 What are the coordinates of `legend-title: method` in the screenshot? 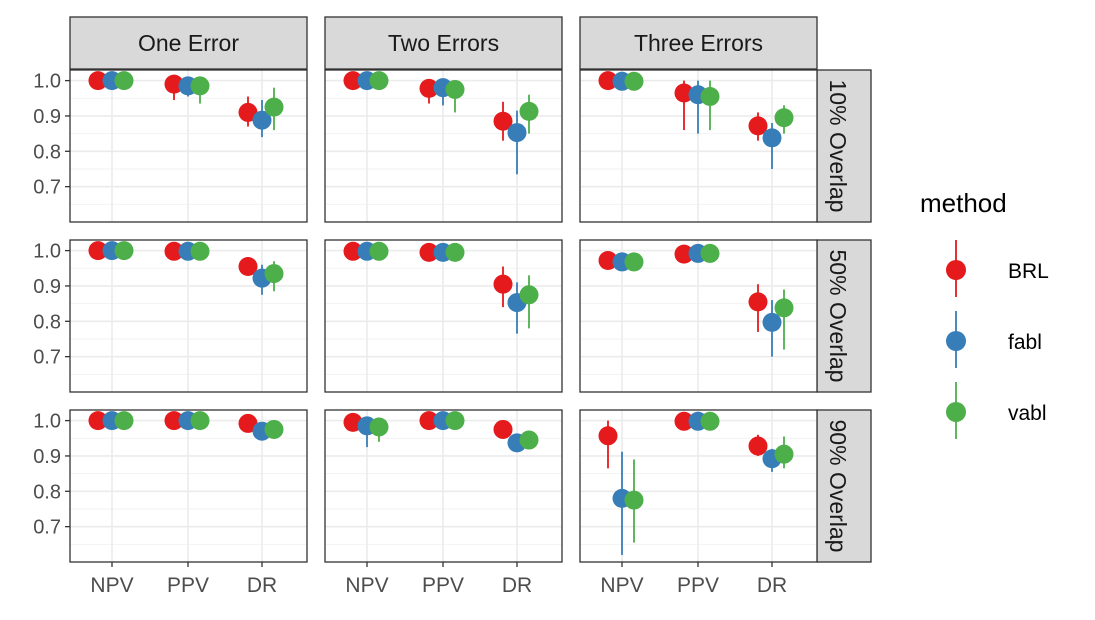 It's located at (963, 203).